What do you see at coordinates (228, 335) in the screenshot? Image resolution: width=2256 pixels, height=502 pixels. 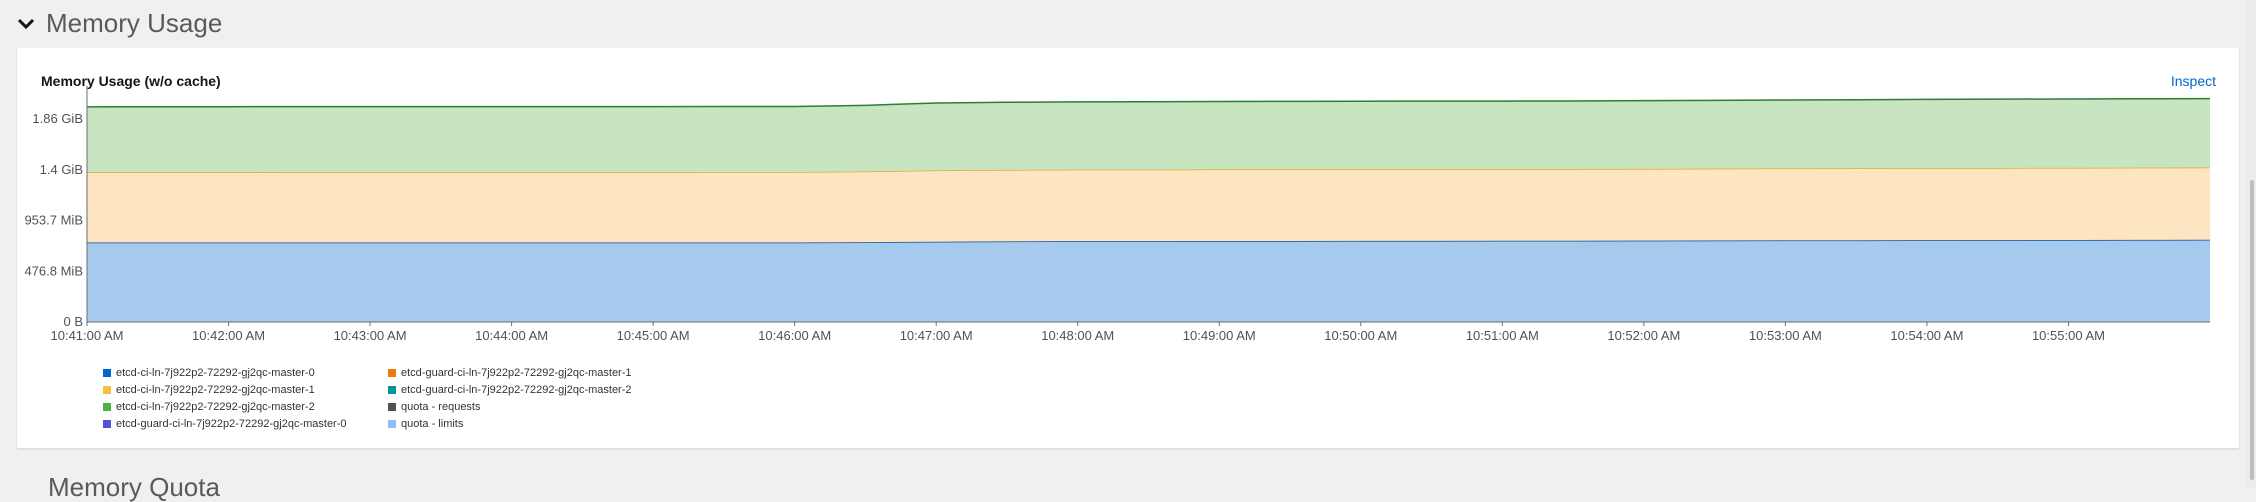 I see `x-tick-label: 10:42:00 AM` at bounding box center [228, 335].